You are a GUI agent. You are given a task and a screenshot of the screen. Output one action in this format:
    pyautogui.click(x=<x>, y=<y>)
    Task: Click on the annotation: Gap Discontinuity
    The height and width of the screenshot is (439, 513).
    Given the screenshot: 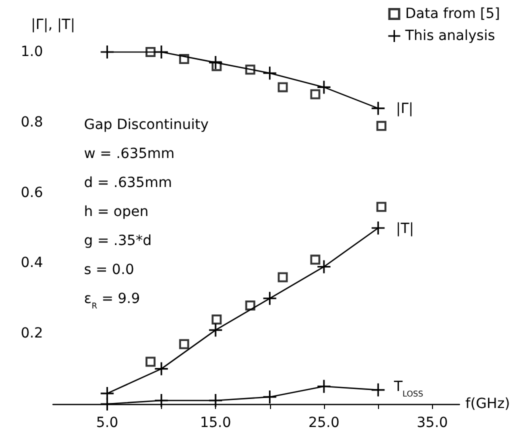 What is the action you would take?
    pyautogui.click(x=146, y=125)
    